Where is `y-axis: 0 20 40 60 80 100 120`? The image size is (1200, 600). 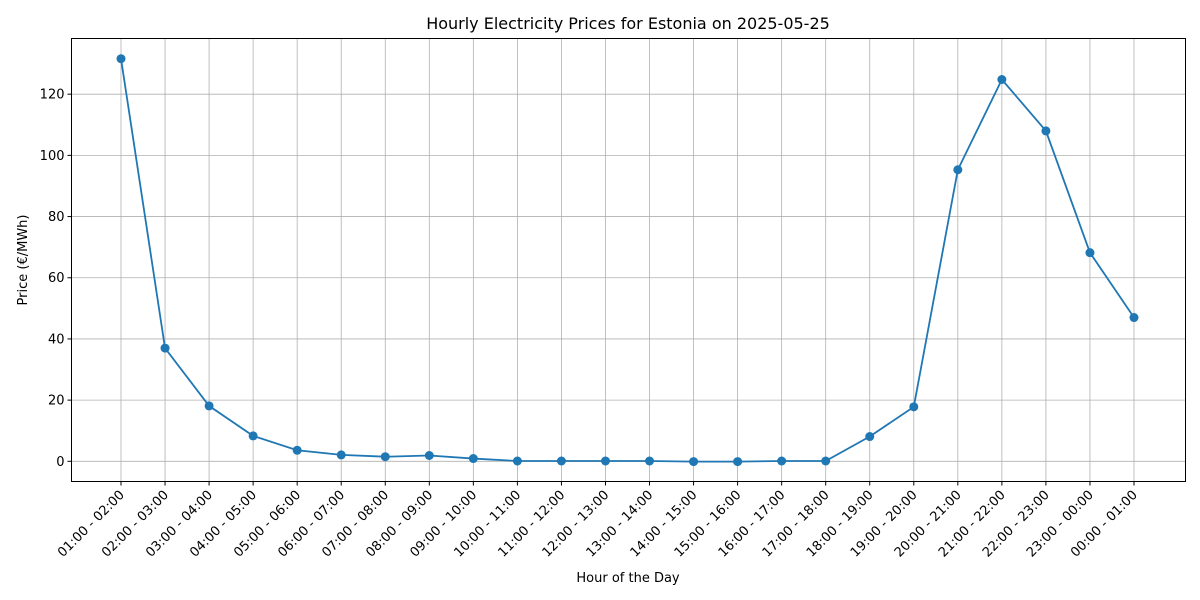 y-axis: 0 20 40 60 80 100 120 is located at coordinates (56, 279).